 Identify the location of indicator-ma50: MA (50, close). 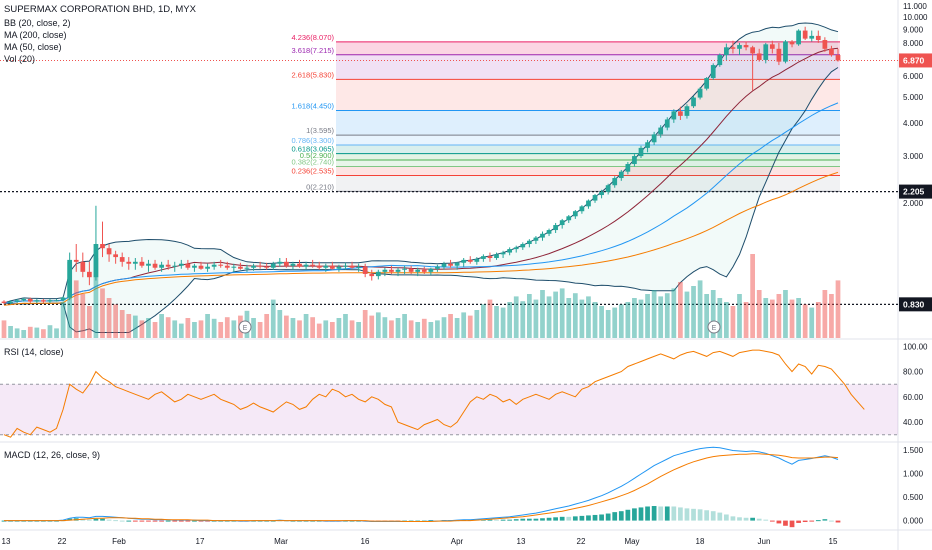
(33, 47).